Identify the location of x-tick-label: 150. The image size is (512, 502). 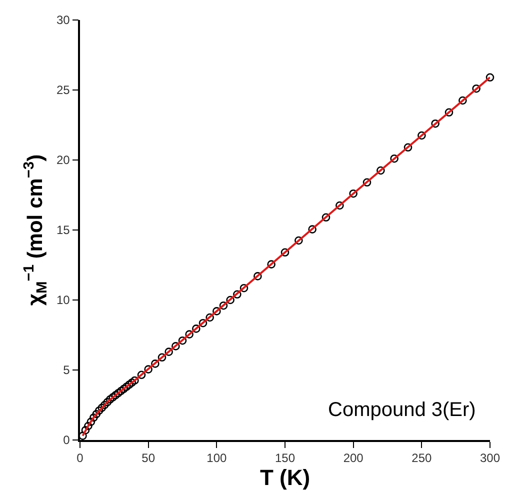
(285, 458).